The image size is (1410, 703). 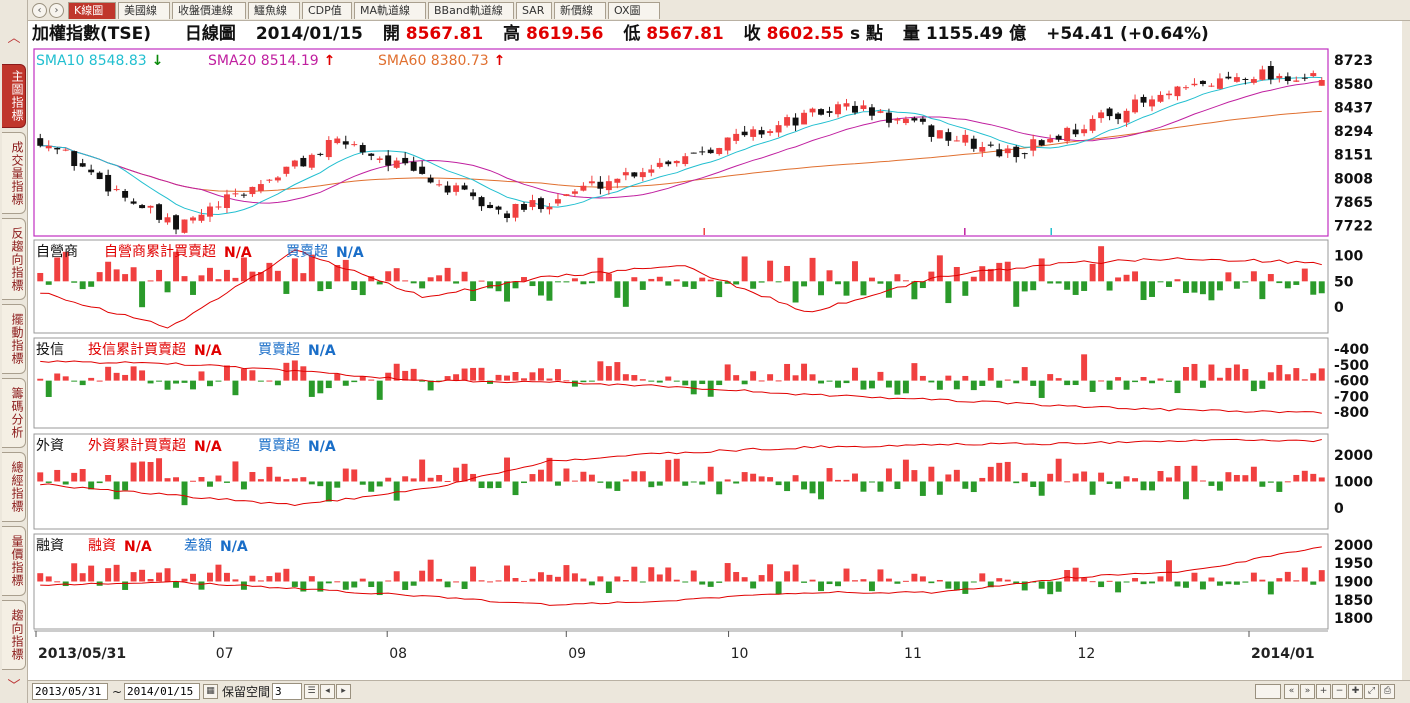 What do you see at coordinates (14, 96) in the screenshot?
I see `left-tab-0: 主圖指標` at bounding box center [14, 96].